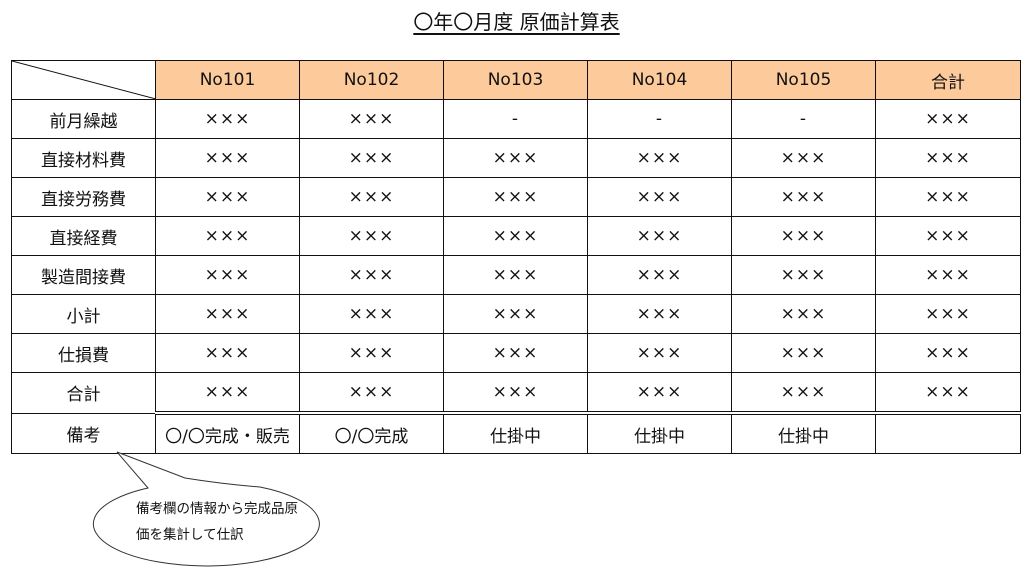 The image size is (1033, 576). I want to click on table-row: 直接経費 ××× ××× ××× ××× ××× ×××, so click(516, 236).